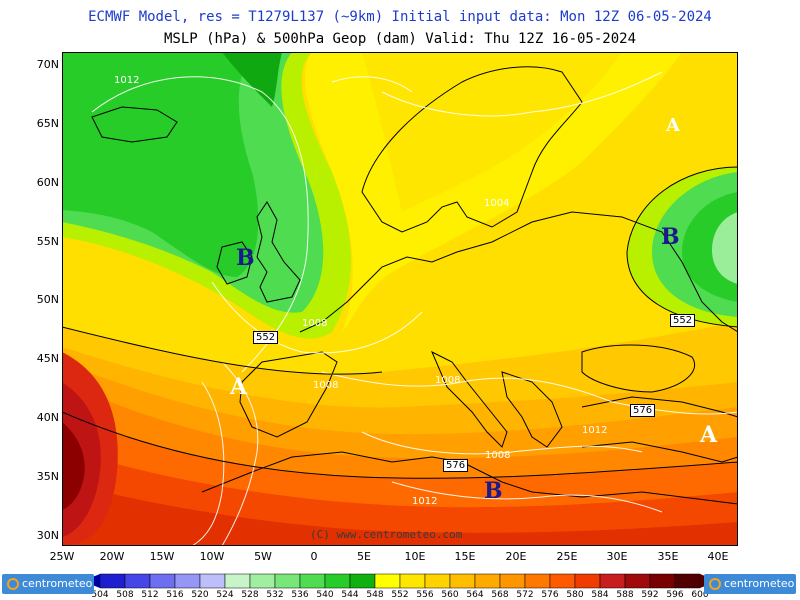 The height and width of the screenshot is (600, 800). I want to click on colorbar-label: 584, so click(600, 595).